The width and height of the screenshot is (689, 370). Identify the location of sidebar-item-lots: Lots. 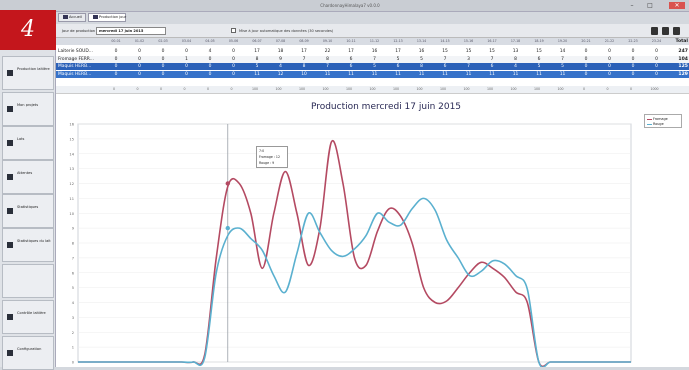
(28, 143).